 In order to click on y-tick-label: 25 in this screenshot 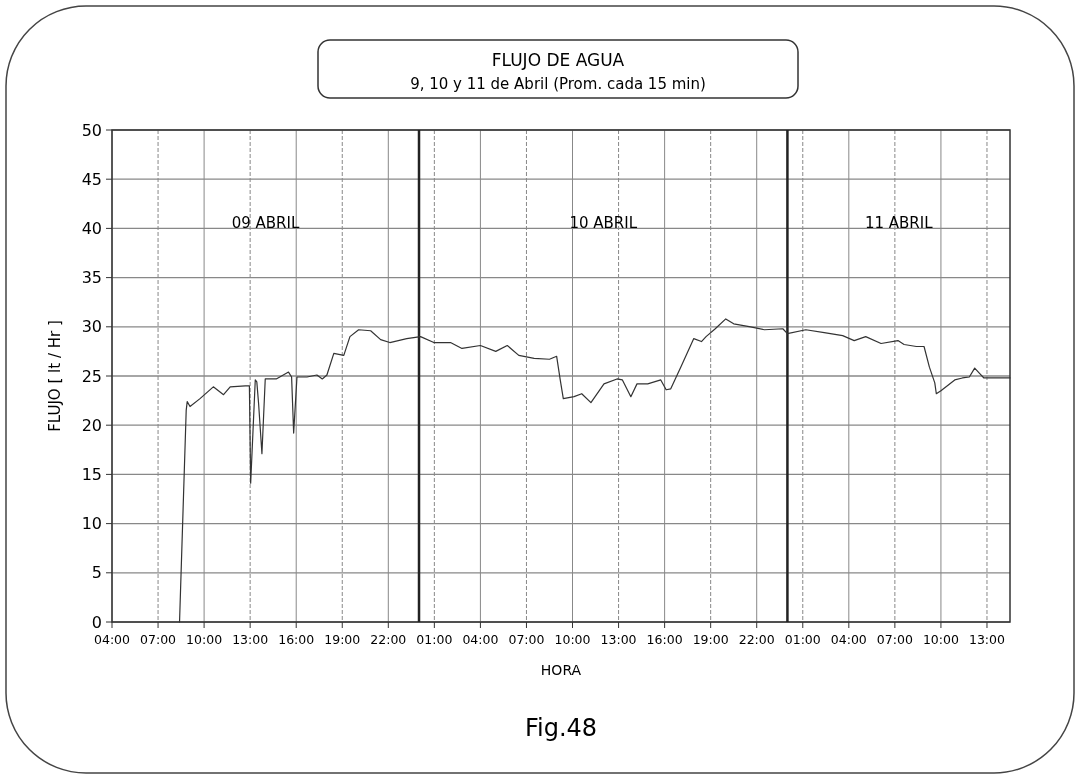, I will do `click(91, 376)`.